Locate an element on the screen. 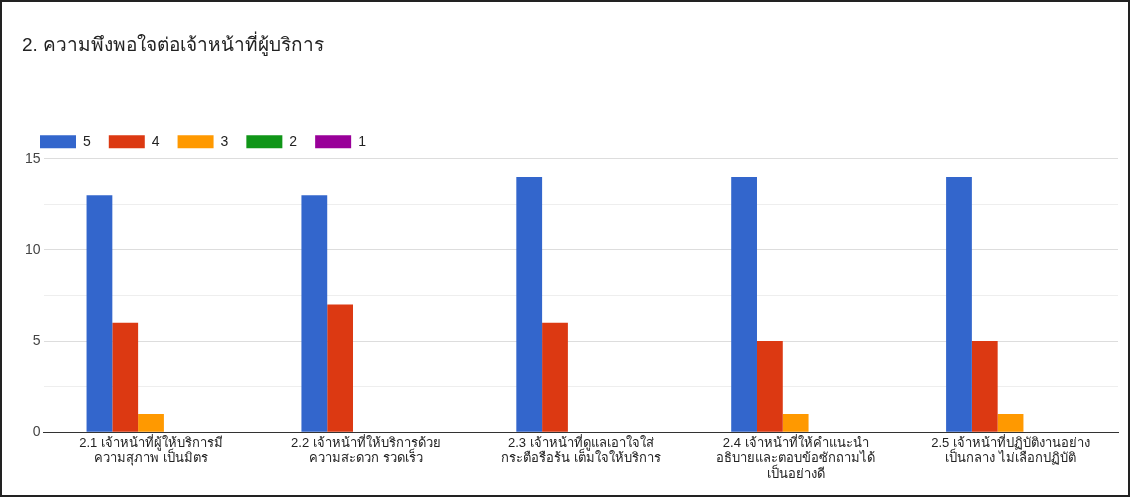  legend-label: 1 is located at coordinates (362, 140).